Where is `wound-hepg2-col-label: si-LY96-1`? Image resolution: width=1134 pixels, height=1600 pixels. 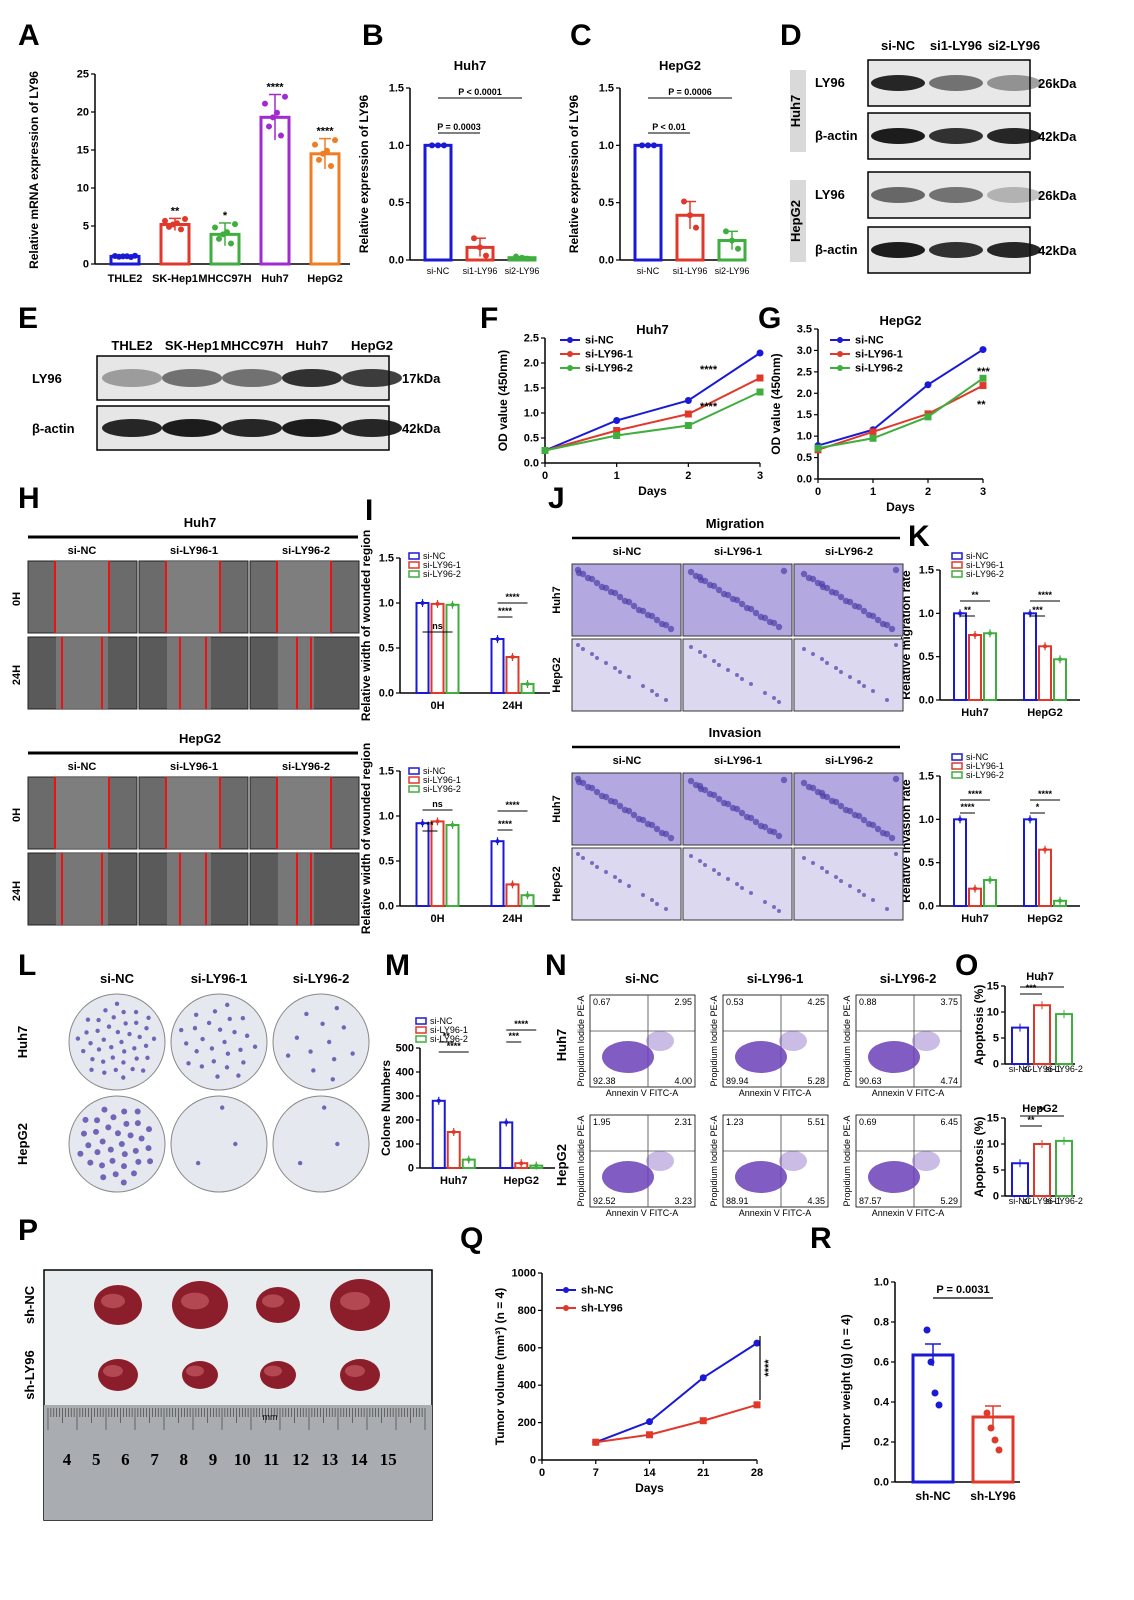 wound-hepg2-col-label: si-LY96-1 is located at coordinates (194, 767).